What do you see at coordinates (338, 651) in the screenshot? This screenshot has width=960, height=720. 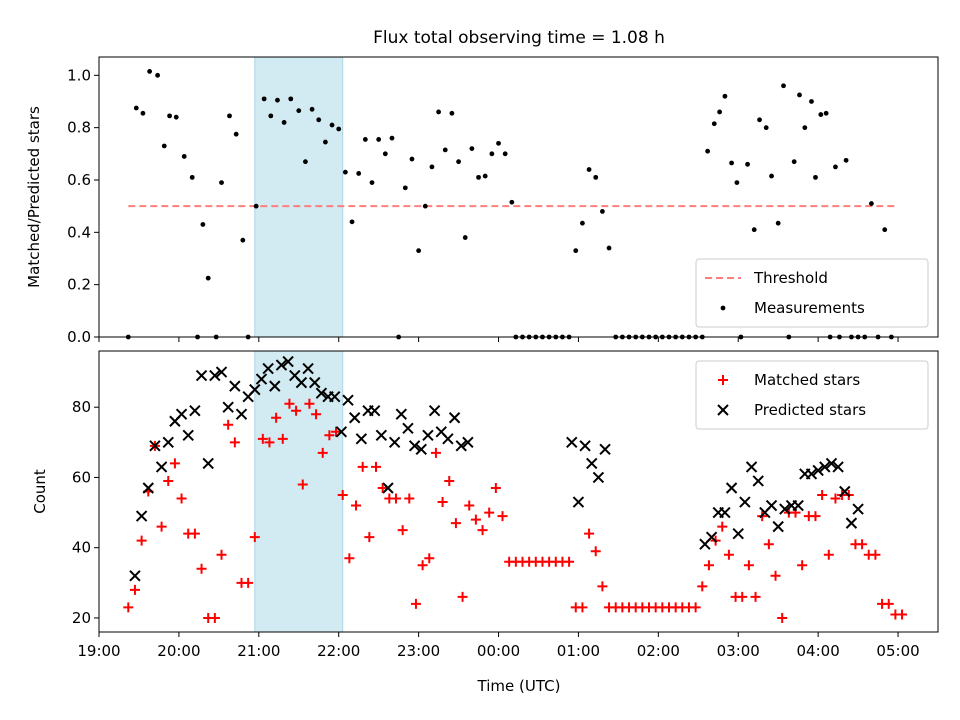 I see `x-tick-label: 22:00` at bounding box center [338, 651].